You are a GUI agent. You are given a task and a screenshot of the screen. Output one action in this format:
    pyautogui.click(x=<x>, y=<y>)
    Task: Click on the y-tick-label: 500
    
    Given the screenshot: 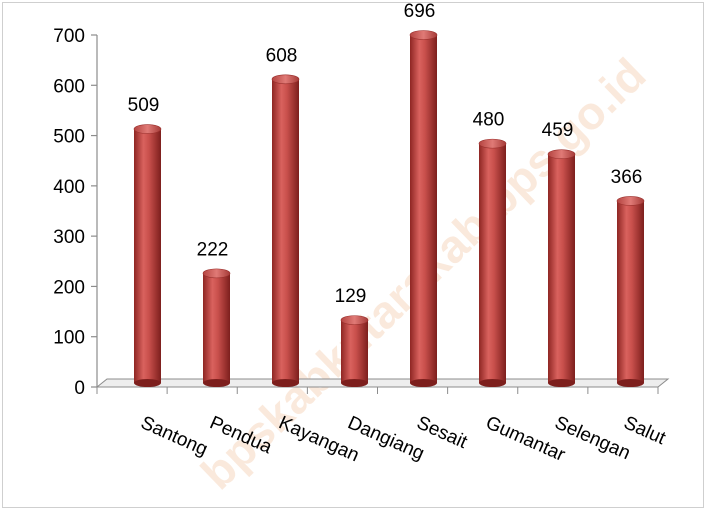 What is the action you would take?
    pyautogui.click(x=69, y=137)
    